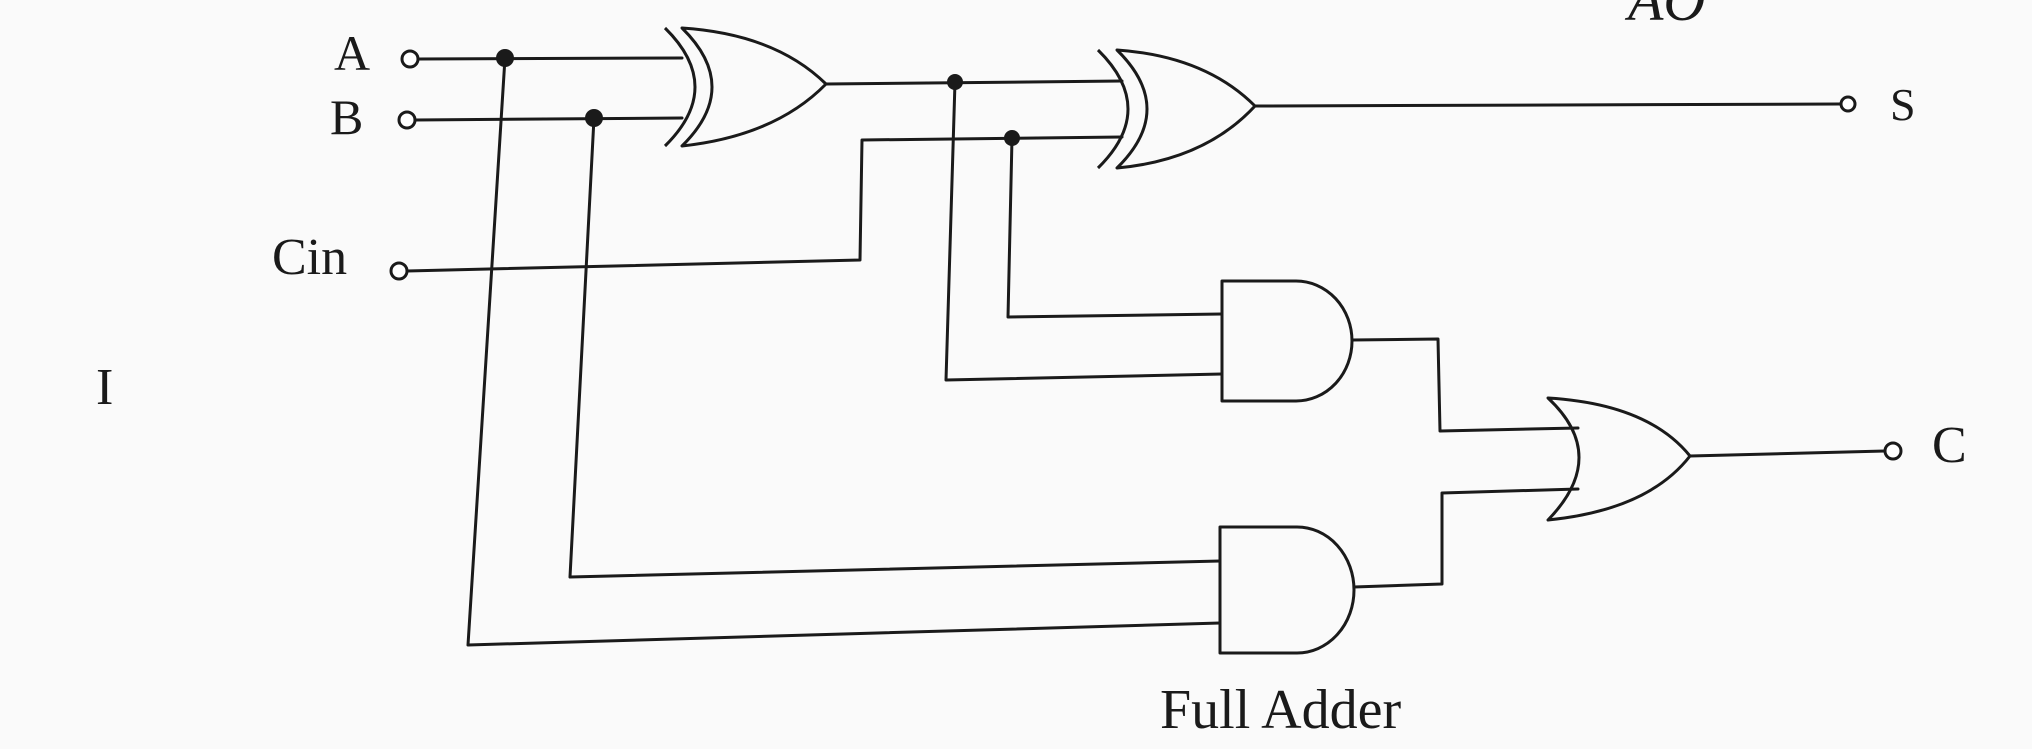  What do you see at coordinates (1466, 538) in the screenshot?
I see `wire-and2-out` at bounding box center [1466, 538].